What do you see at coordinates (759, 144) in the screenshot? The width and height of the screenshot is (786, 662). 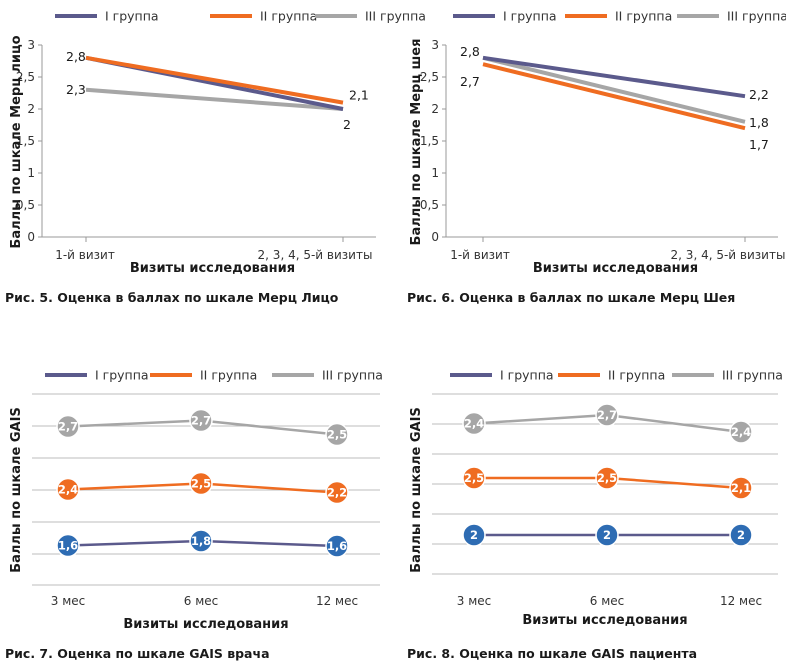 I see `chart6-data-label: 1,7` at bounding box center [759, 144].